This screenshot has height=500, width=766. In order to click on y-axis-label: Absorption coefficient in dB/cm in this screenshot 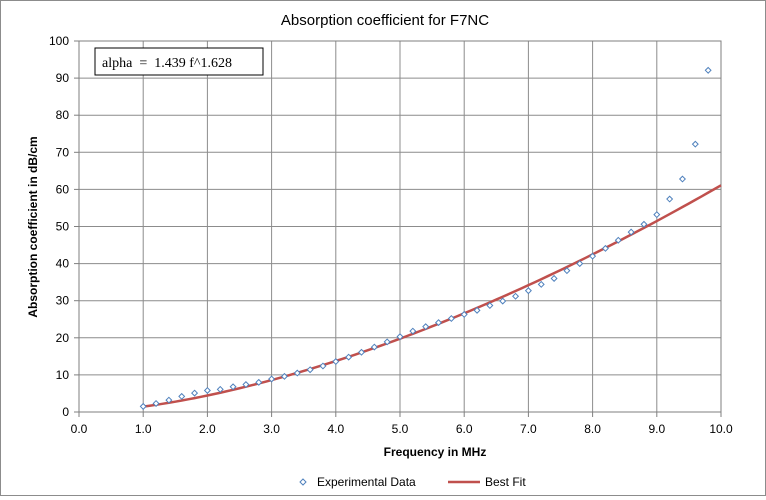, I will do `click(33, 226)`.